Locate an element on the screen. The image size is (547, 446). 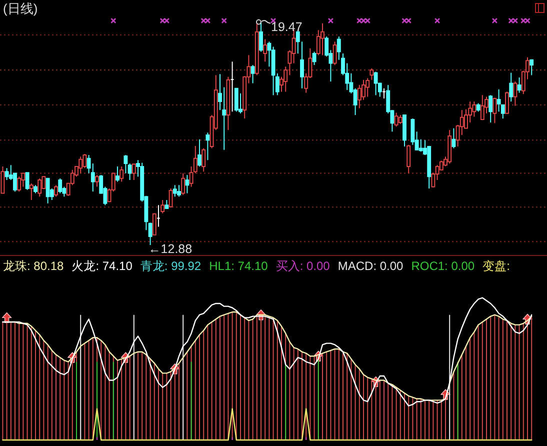
annotation: ←12.88 is located at coordinates (170, 249).